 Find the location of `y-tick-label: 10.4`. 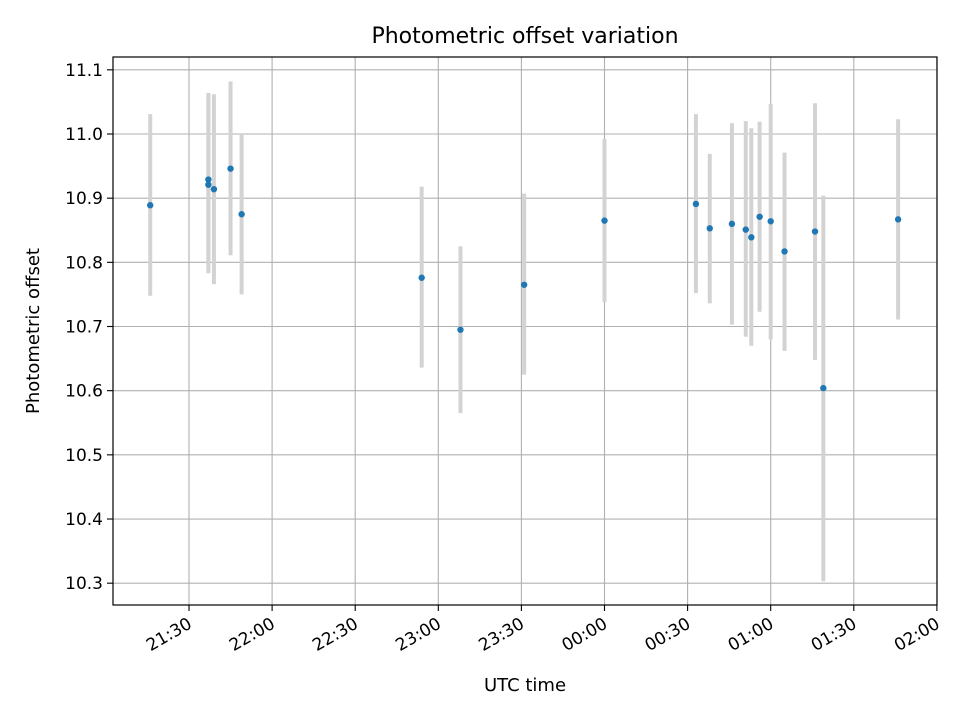

y-tick-label: 10.4 is located at coordinates (84, 520).